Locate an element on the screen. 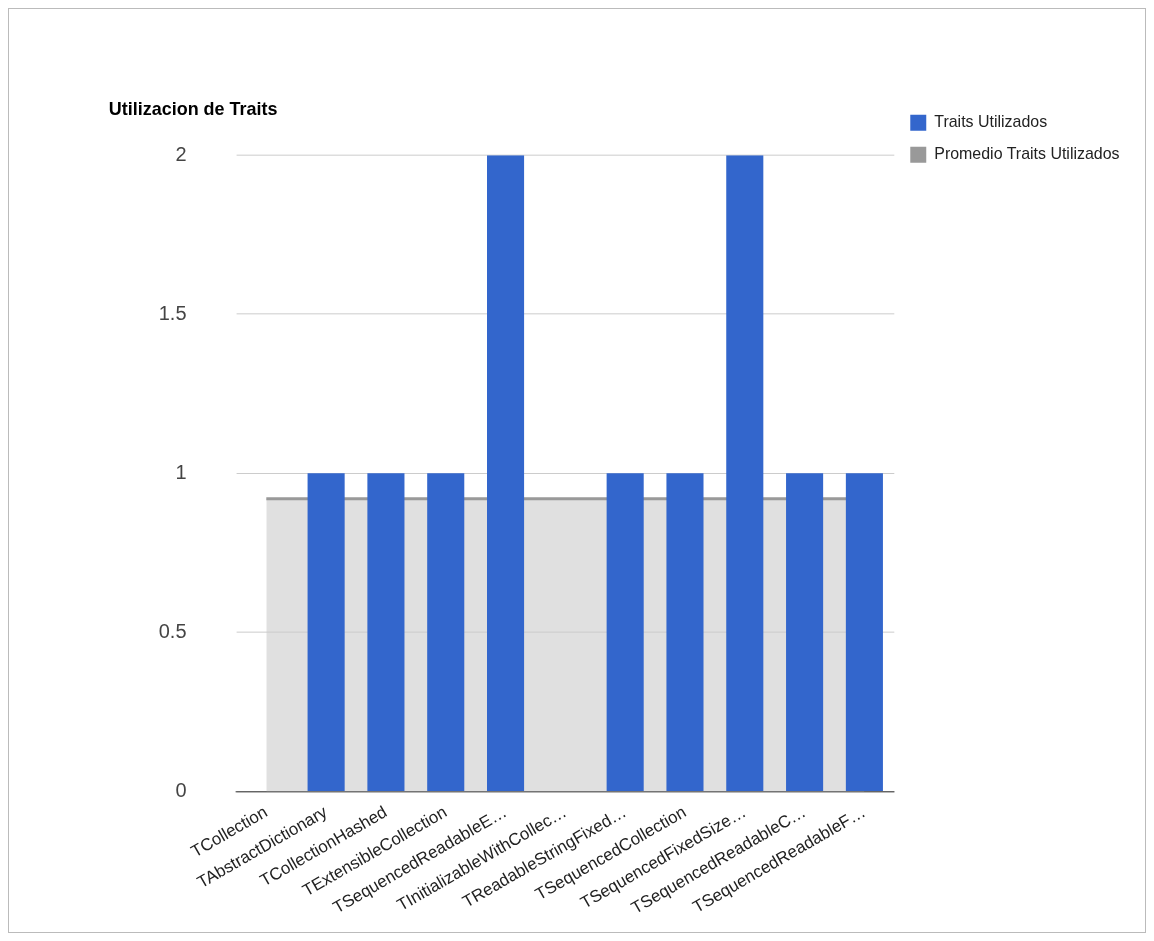 This screenshot has height=941, width=1154. y-tick-label: 1.5 is located at coordinates (172, 312).